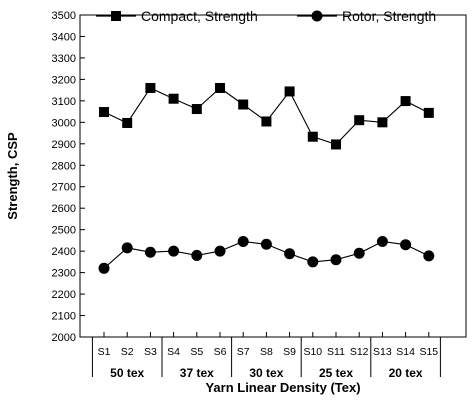 Image resolution: width=474 pixels, height=401 pixels. What do you see at coordinates (199, 16) in the screenshot?
I see `legend-label-compact: Compact, Strength` at bounding box center [199, 16].